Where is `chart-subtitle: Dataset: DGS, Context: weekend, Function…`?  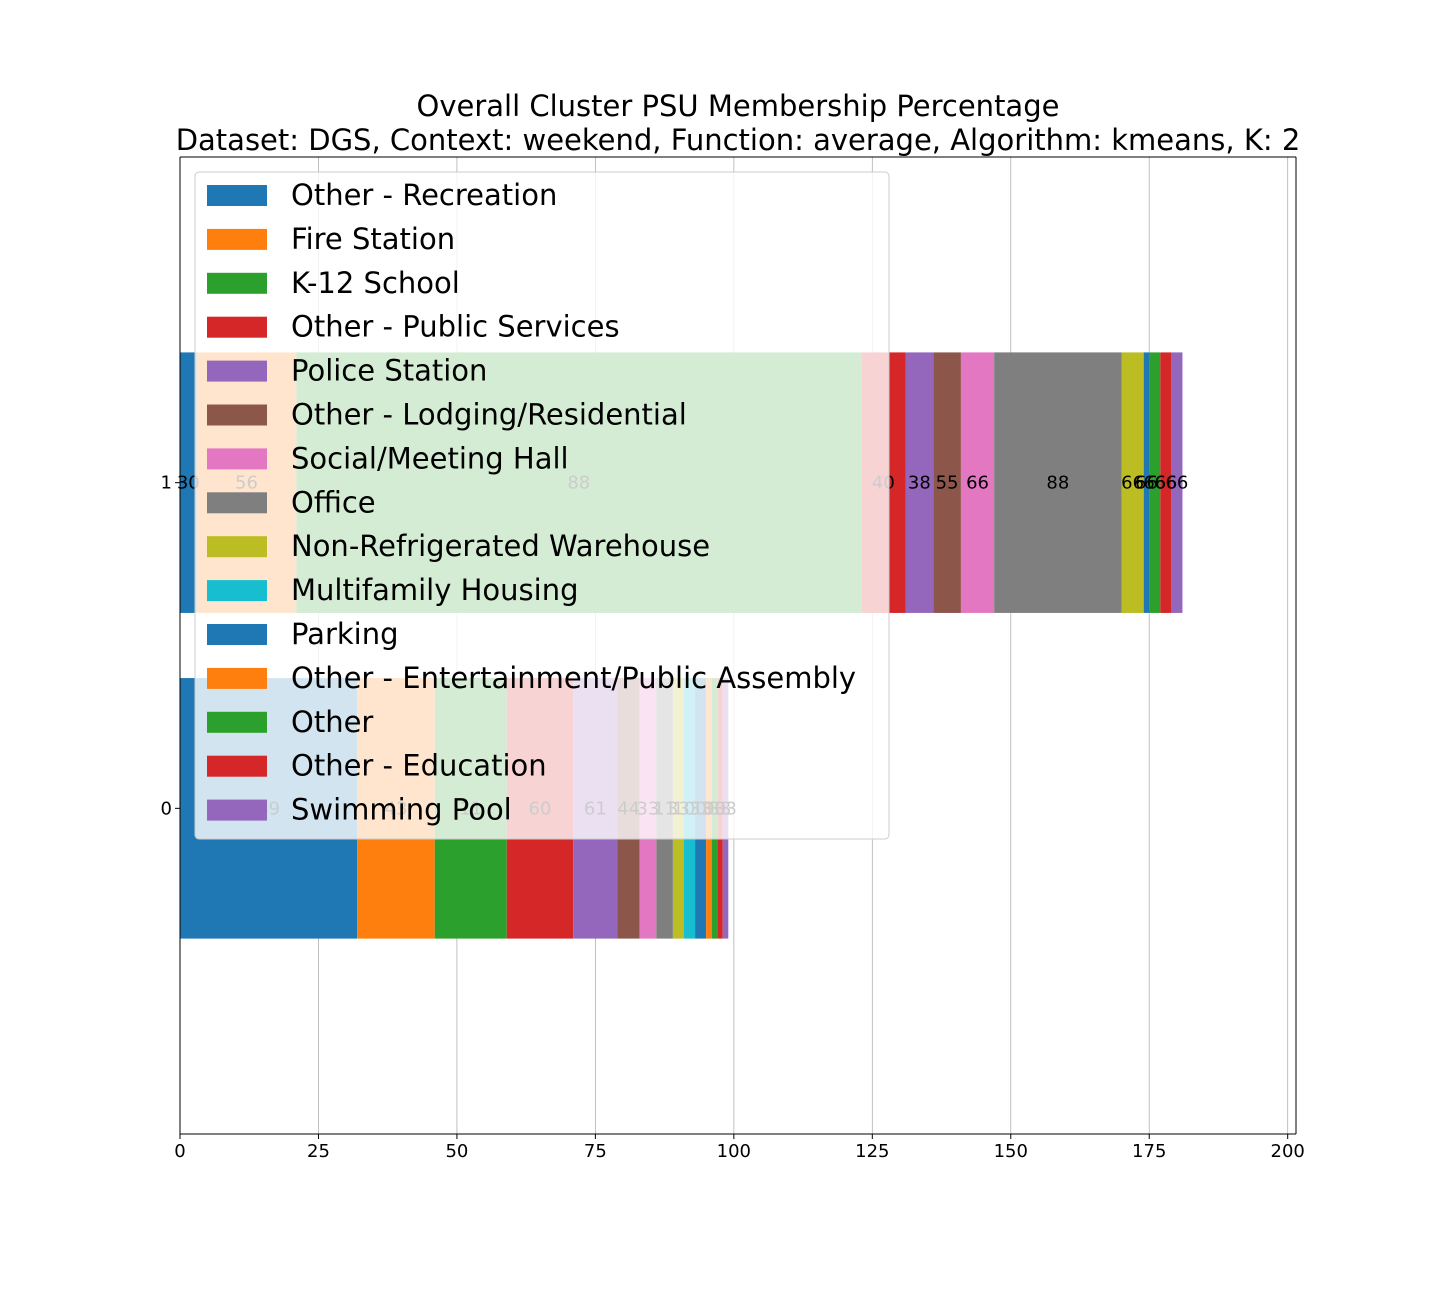 chart-subtitle: Dataset: DGS, Context: weekend, Function… is located at coordinates (738, 140).